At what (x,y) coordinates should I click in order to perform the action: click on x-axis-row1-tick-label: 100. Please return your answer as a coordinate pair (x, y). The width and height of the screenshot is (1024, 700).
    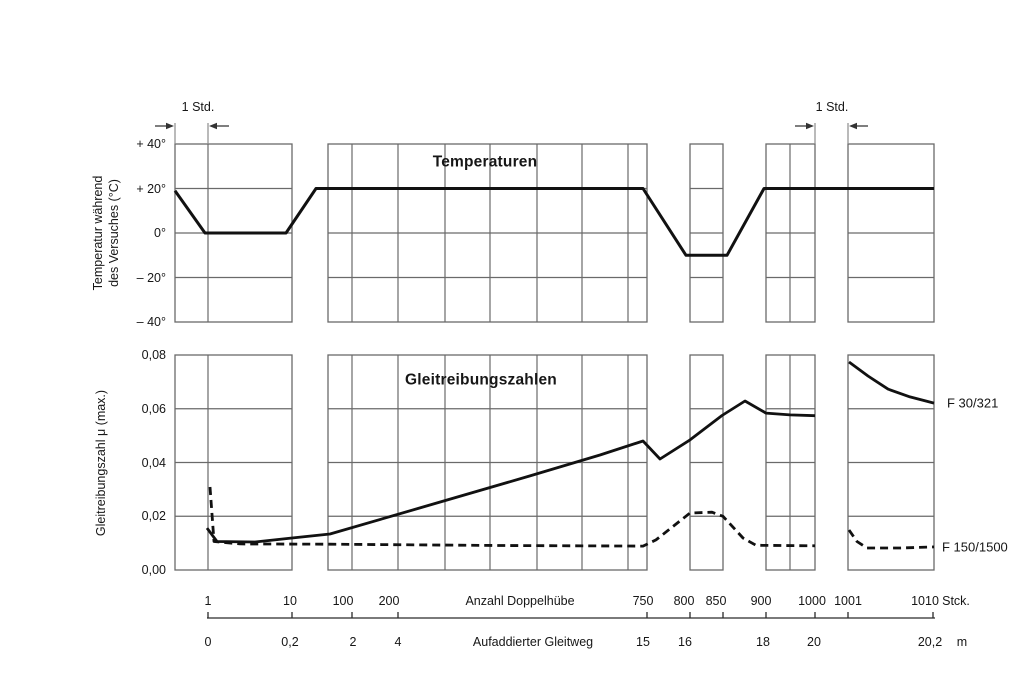
    Looking at the image, I should click on (343, 600).